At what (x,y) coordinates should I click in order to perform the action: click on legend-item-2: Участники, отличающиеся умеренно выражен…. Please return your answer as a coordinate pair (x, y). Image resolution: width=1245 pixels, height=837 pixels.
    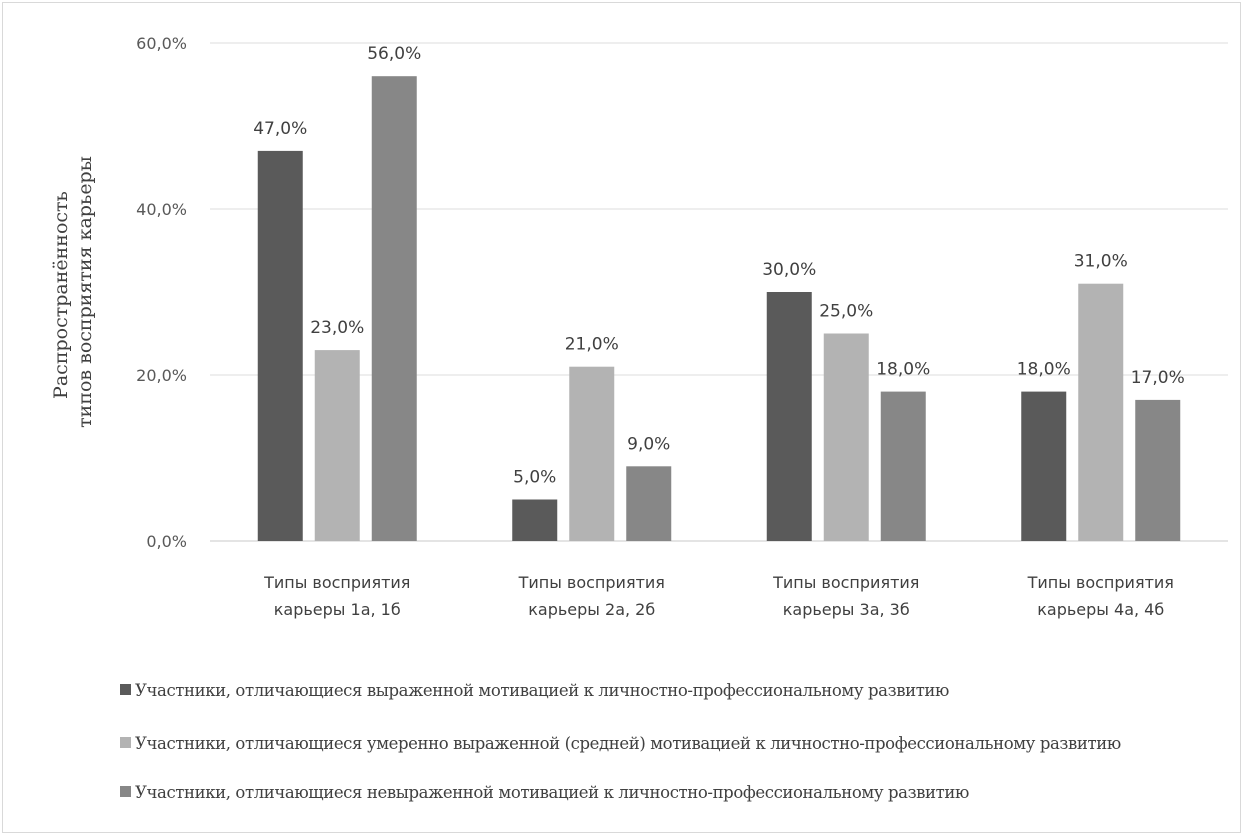
    Looking at the image, I should click on (665, 744).